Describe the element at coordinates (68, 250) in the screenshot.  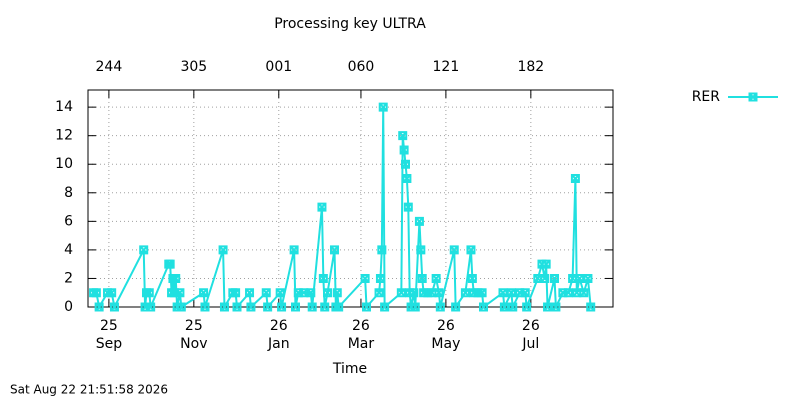
I see `y-tick-label: 4` at that location.